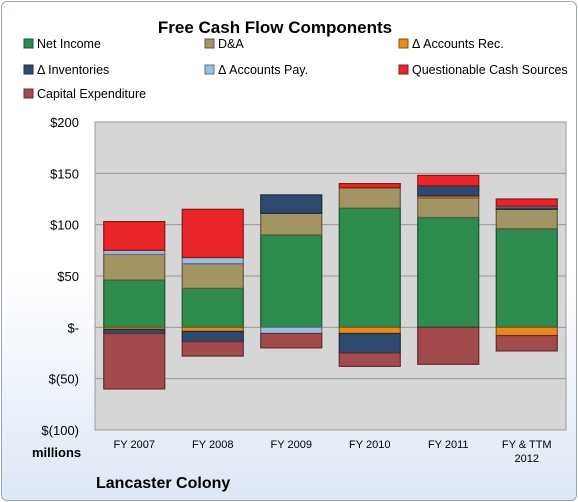 This screenshot has width=578, height=502. I want to click on x-tick-label: FY 2010, so click(369, 445).